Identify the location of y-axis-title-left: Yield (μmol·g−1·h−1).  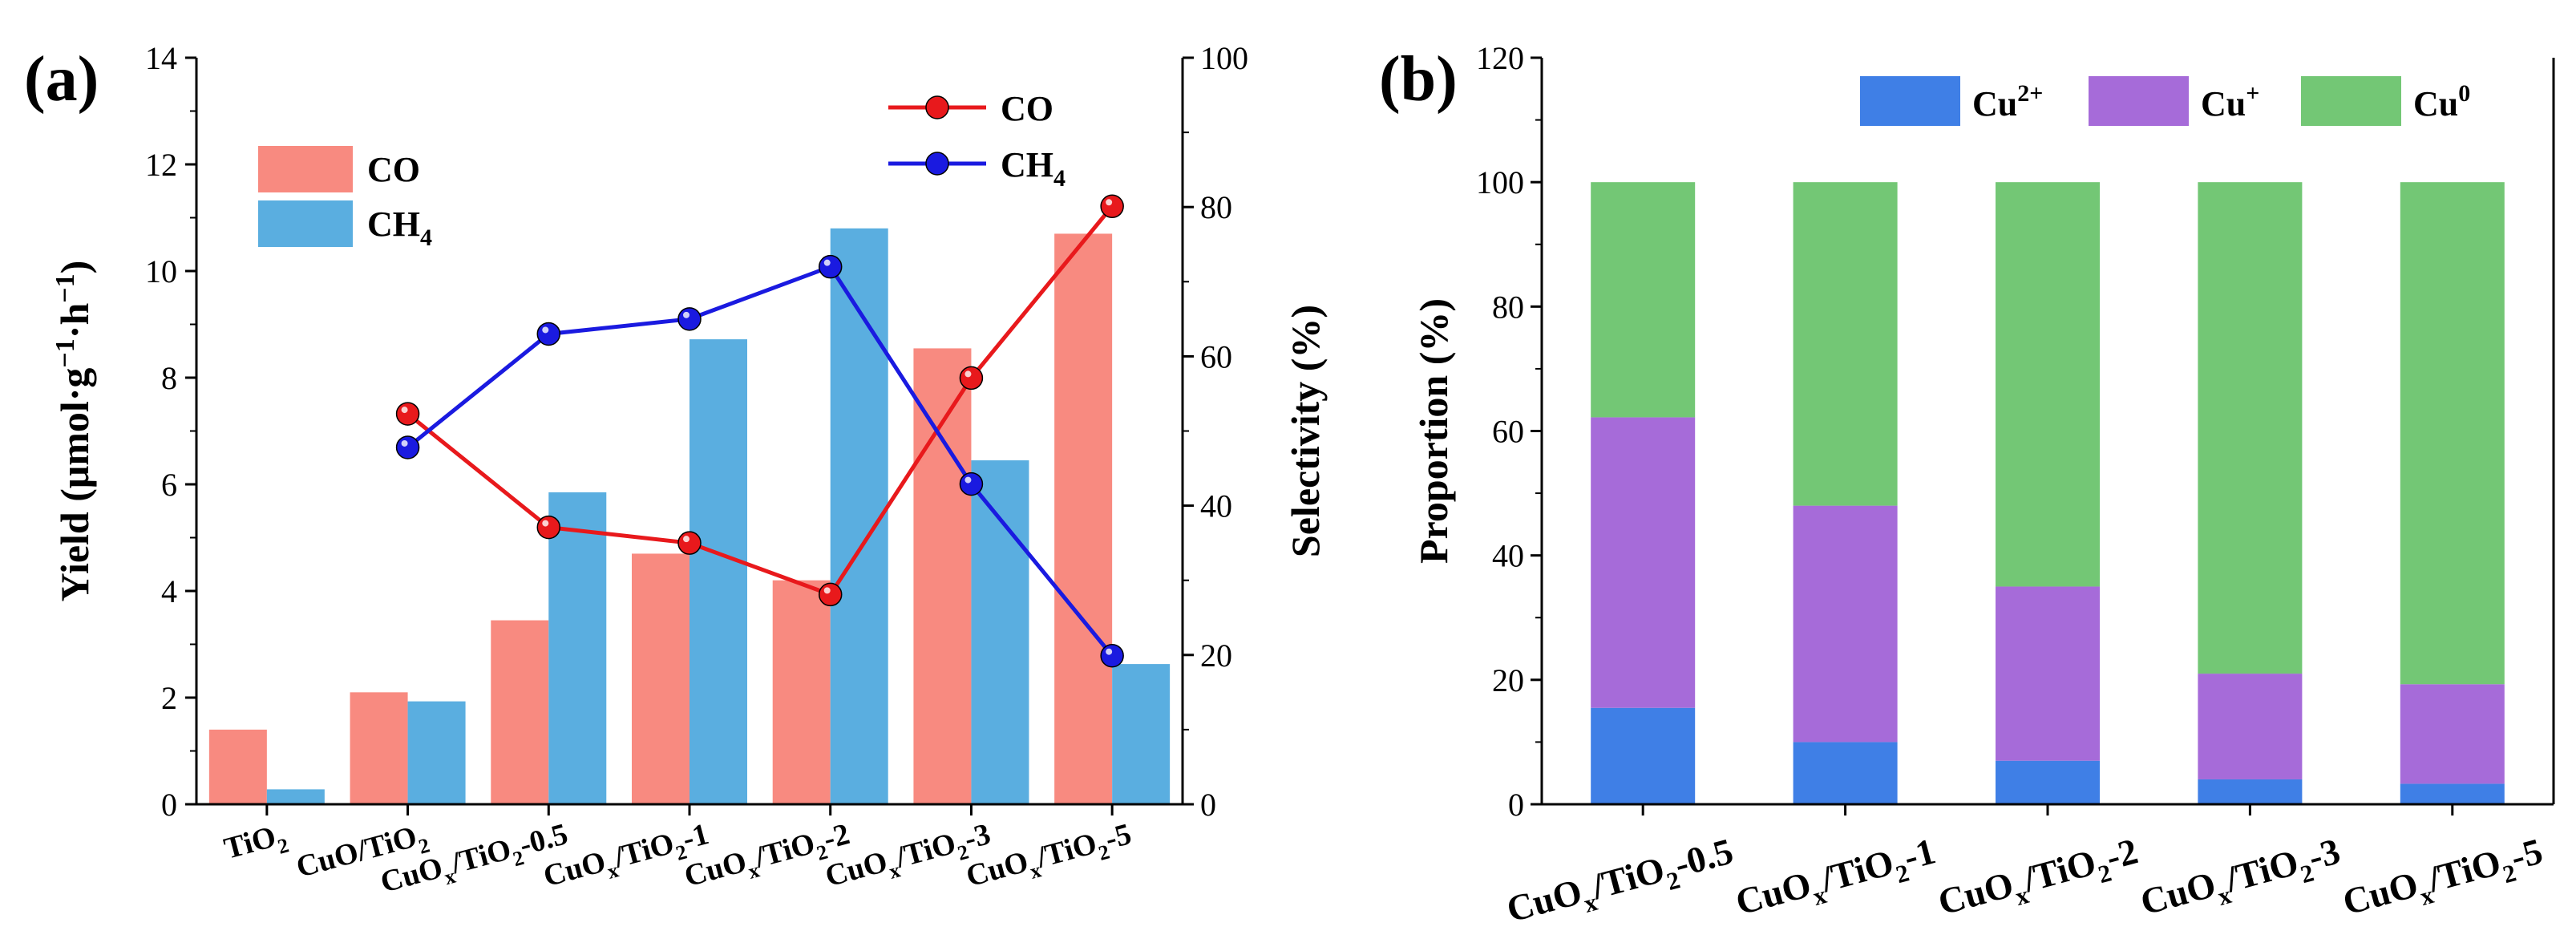
(74, 431).